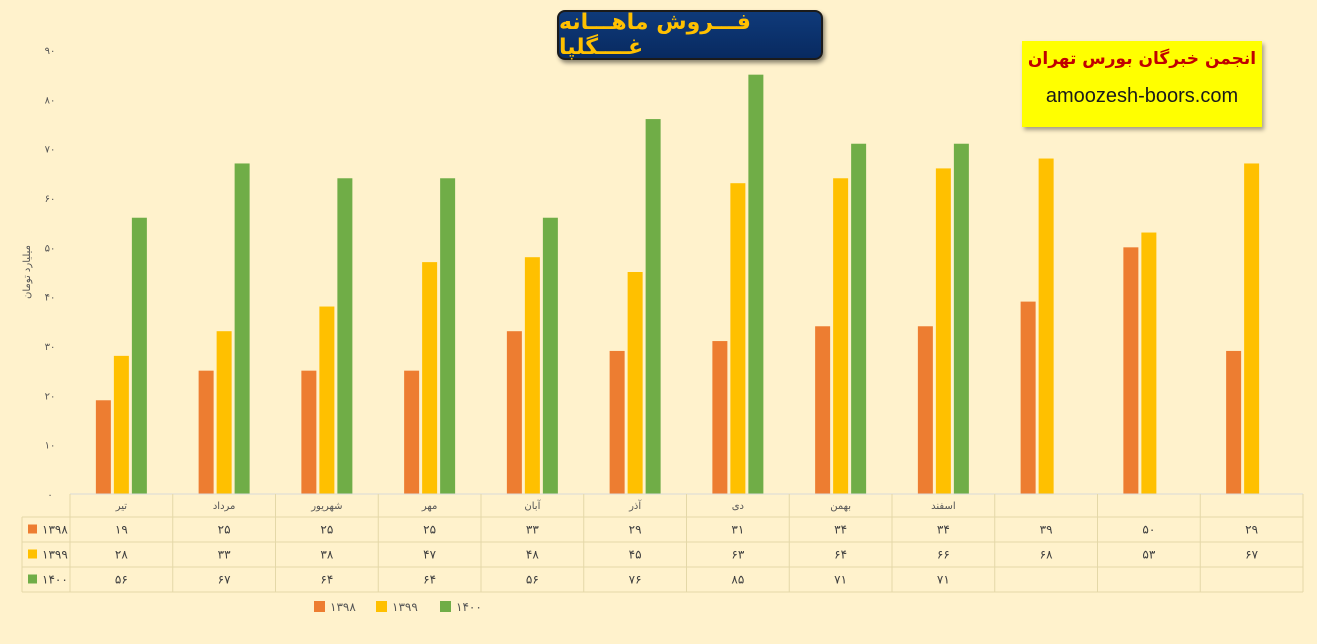 The width and height of the screenshot is (1317, 644). Describe the element at coordinates (50, 51) in the screenshot. I see `y-tick-label: ۹۰` at that location.